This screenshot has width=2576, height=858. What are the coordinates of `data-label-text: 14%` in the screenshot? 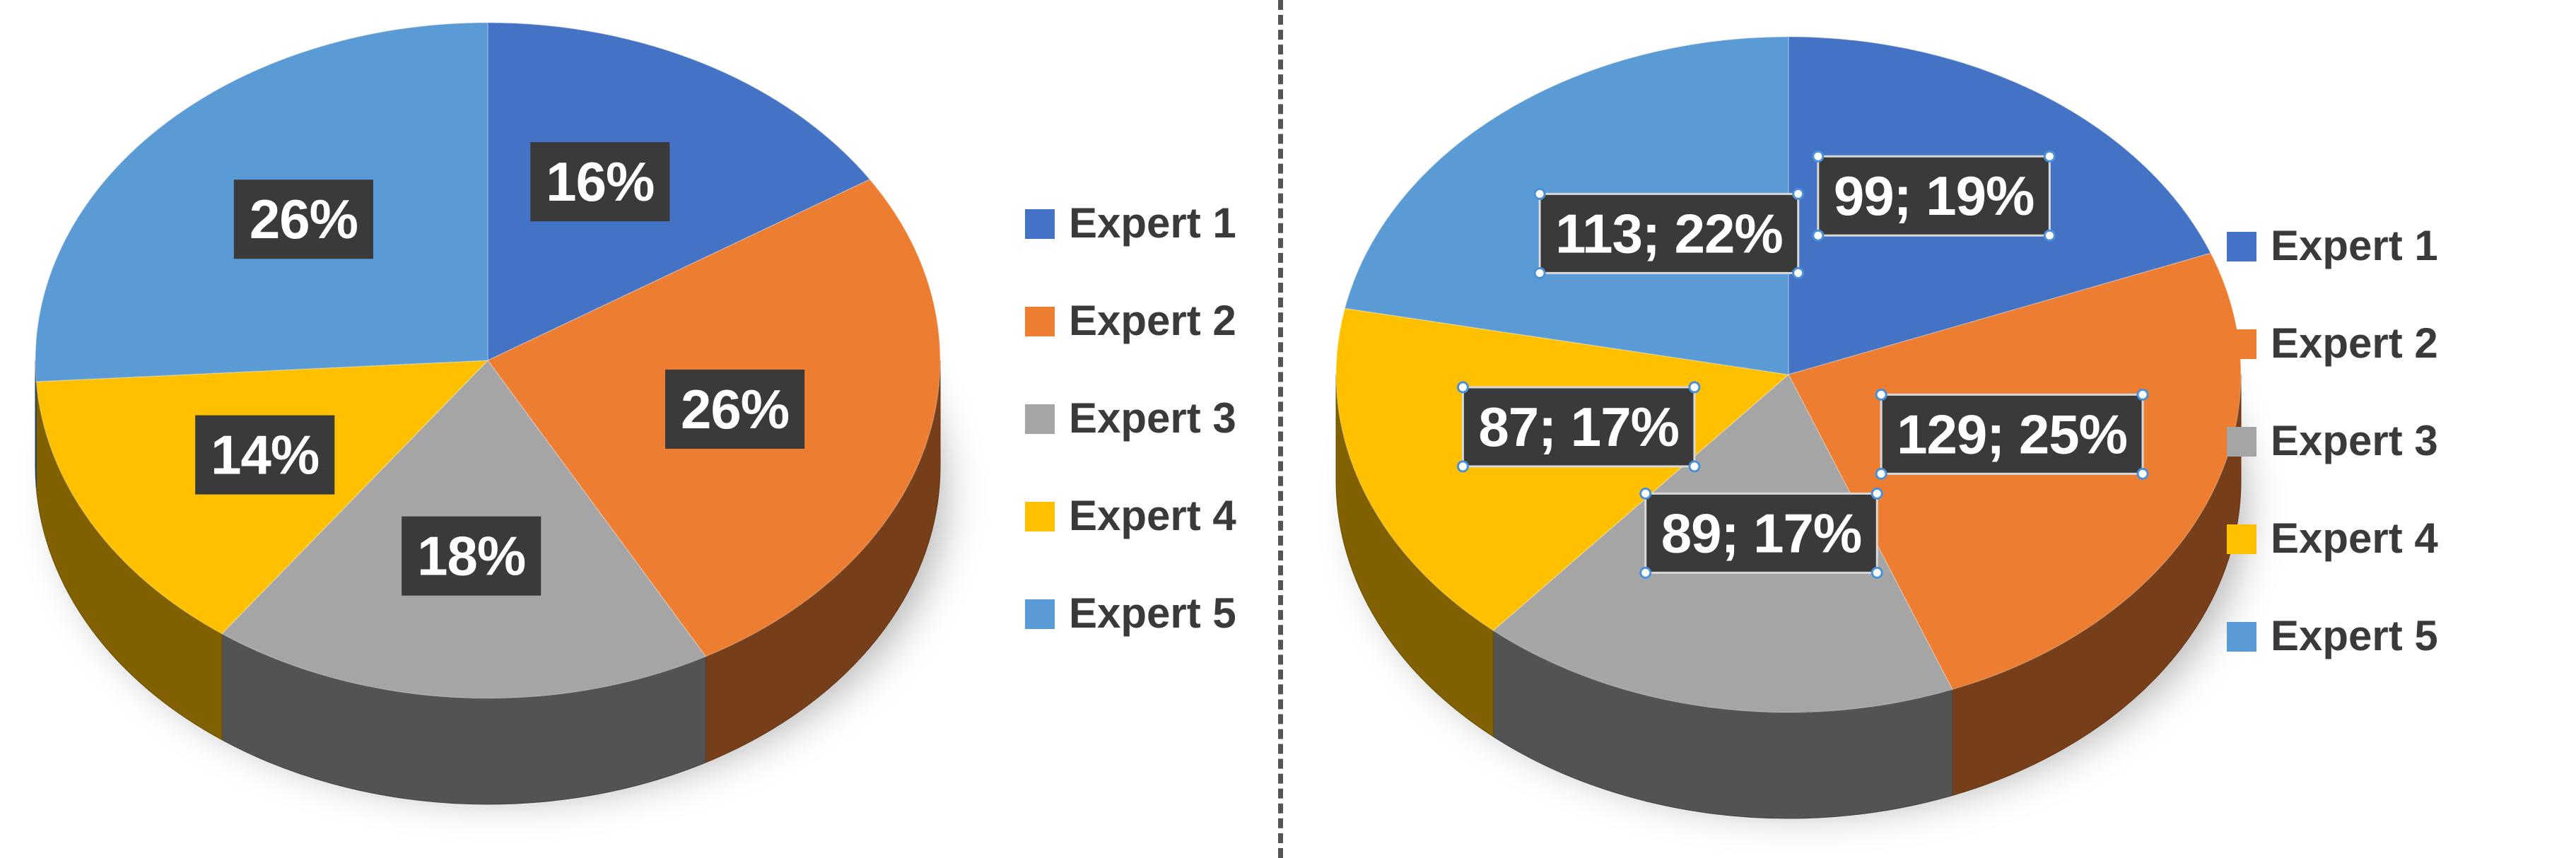 It's located at (265, 455).